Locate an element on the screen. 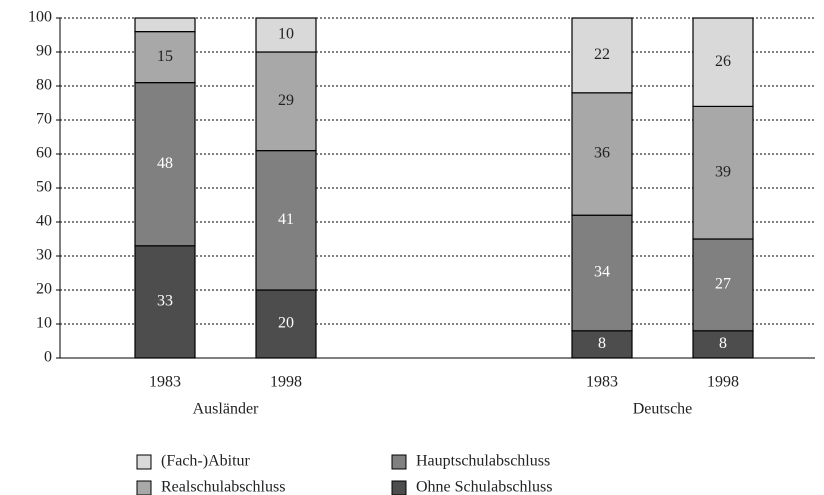 The image size is (824, 495). y-tick-label: 10 is located at coordinates (44, 323).